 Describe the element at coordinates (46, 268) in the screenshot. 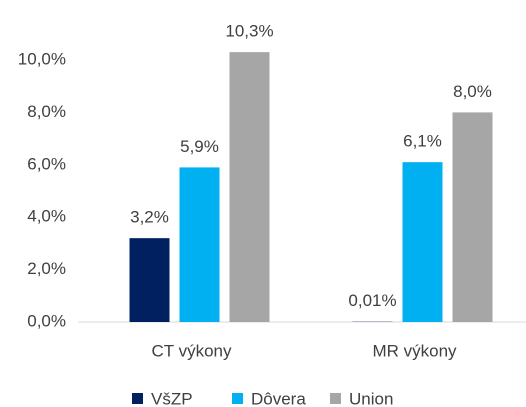

I see `y-tick-label: 2,0%` at that location.